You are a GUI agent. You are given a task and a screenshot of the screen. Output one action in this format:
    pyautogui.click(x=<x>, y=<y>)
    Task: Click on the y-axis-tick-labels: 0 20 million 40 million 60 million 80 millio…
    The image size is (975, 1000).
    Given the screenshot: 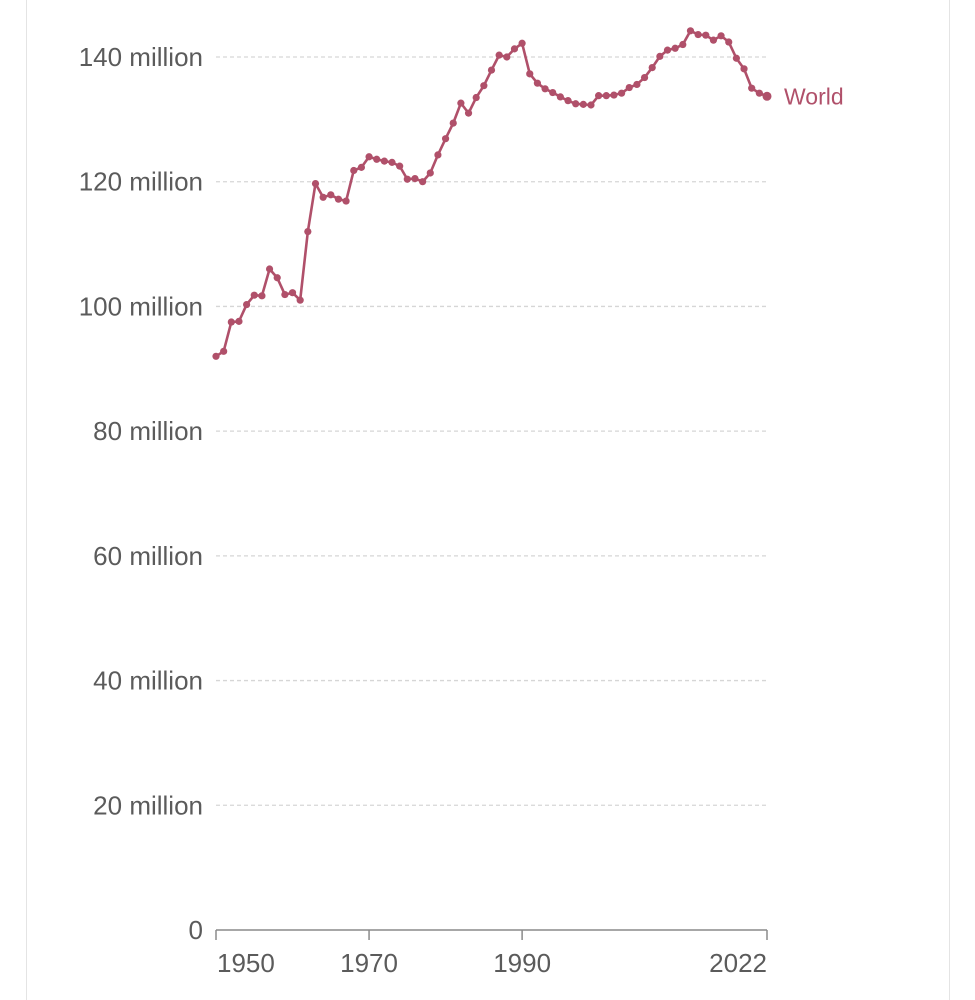 What is the action you would take?
    pyautogui.click(x=141, y=493)
    